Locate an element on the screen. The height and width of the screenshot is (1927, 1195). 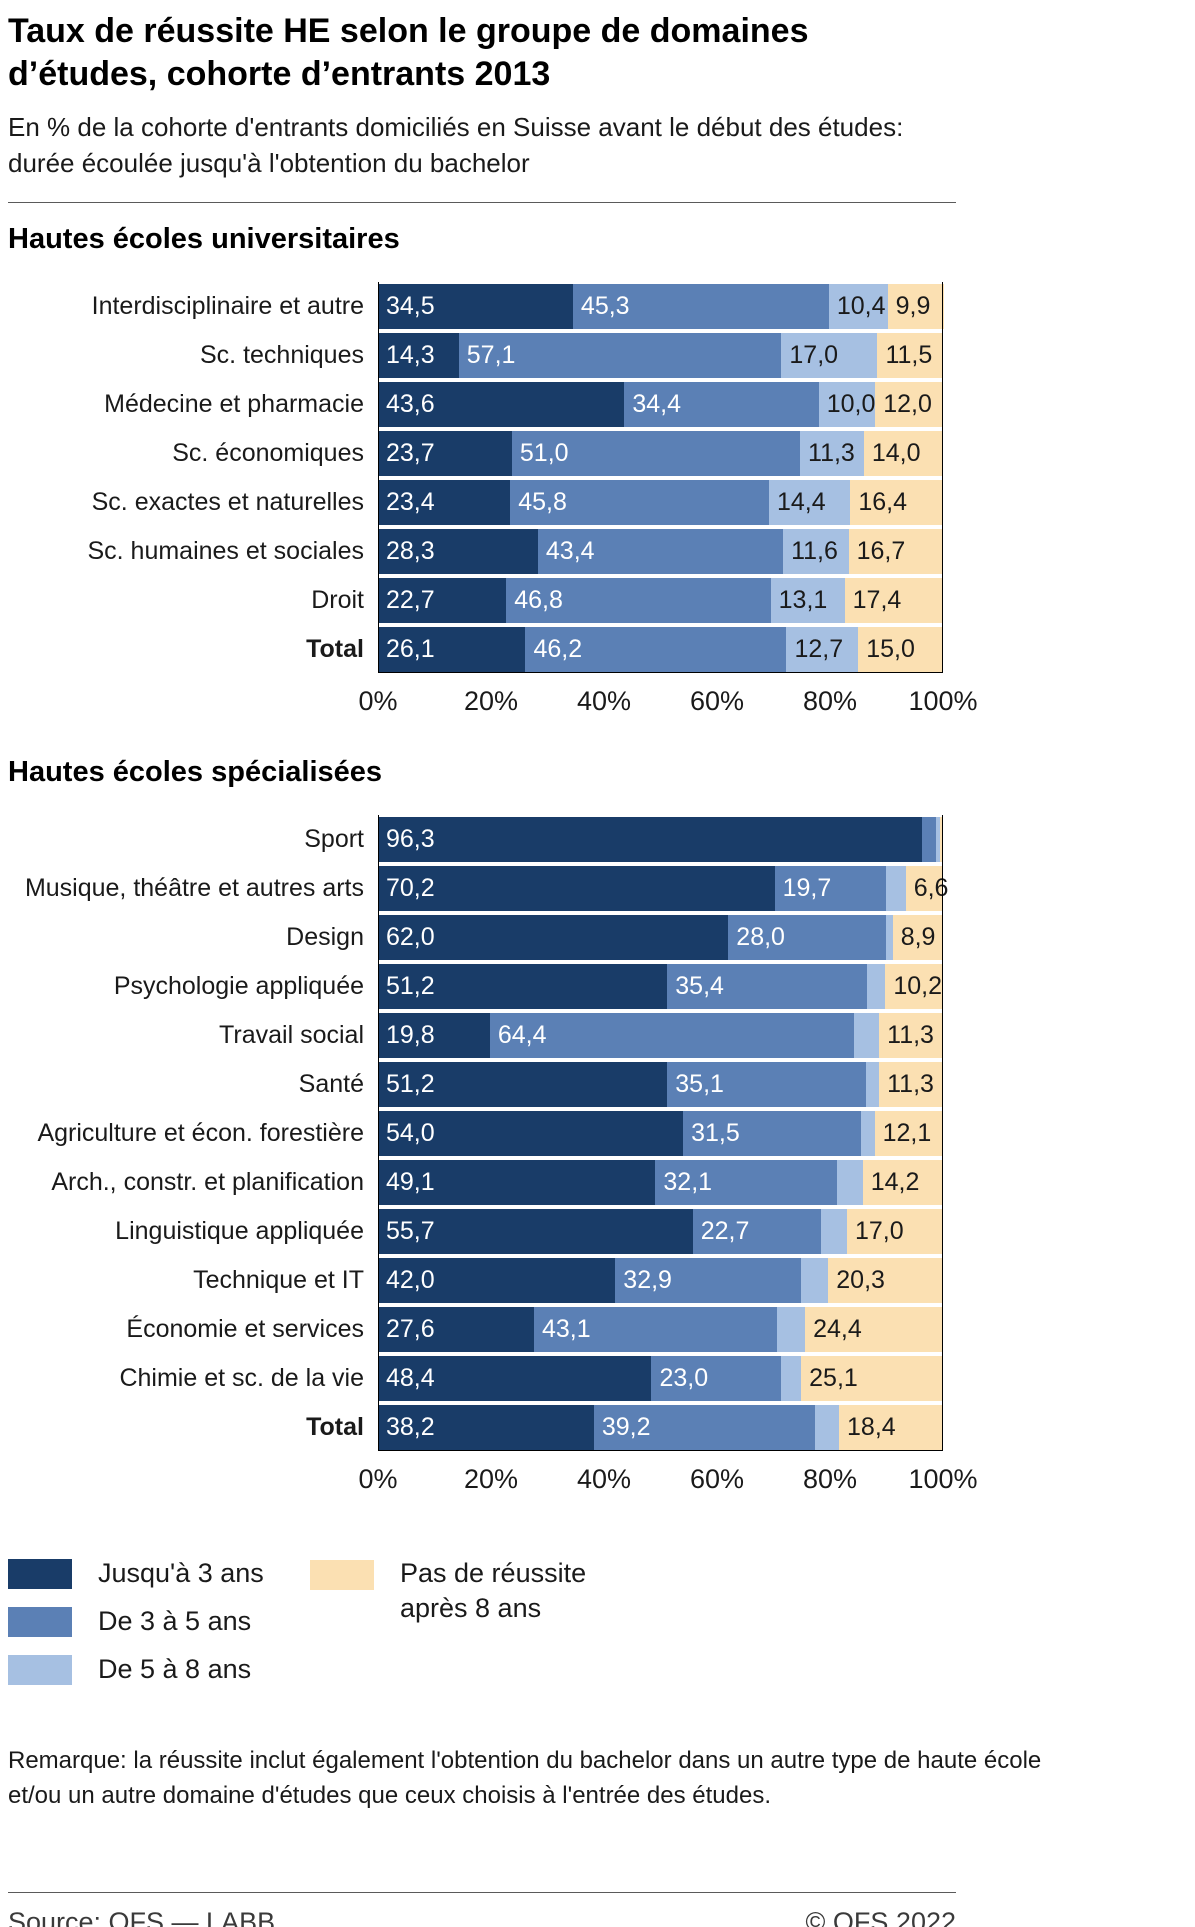
x-tick: 100% is located at coordinates (943, 1479).